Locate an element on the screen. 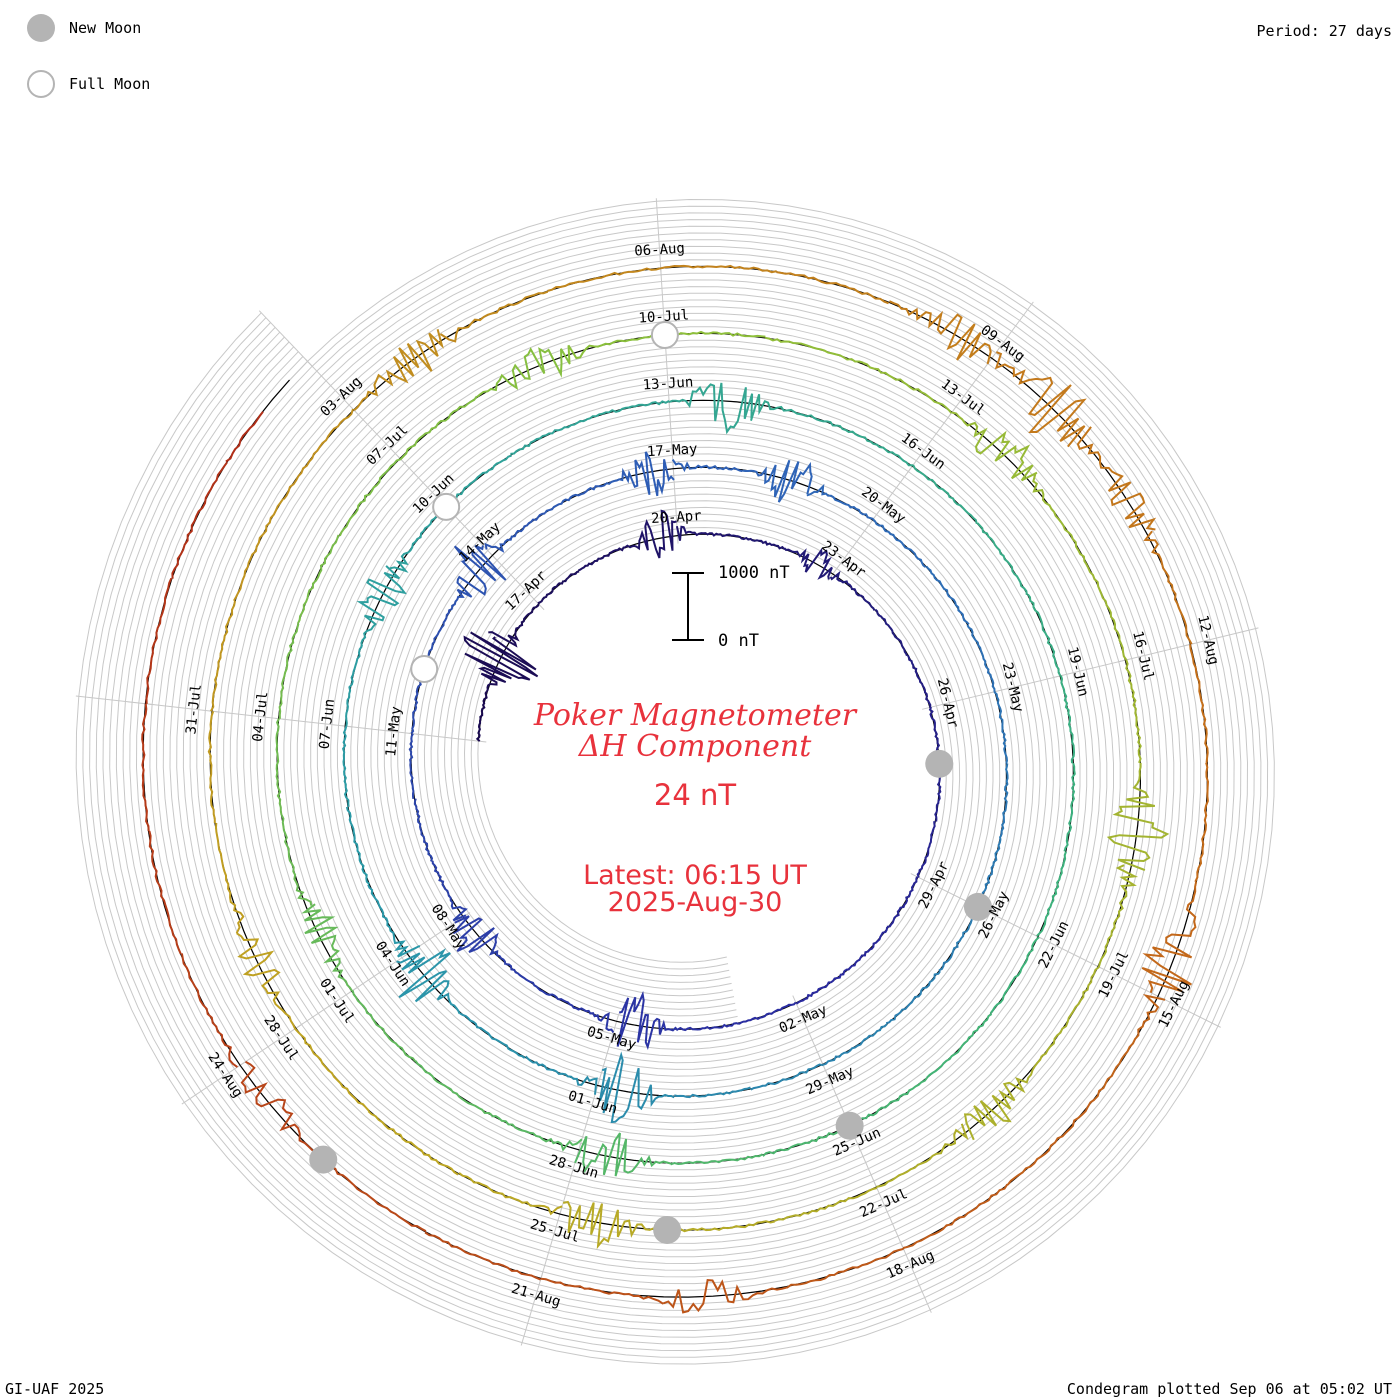 The image size is (1400, 1400). new-moon-marker is located at coordinates (977, 906).